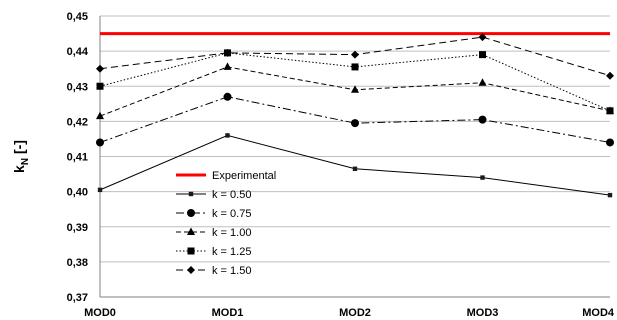 The image size is (617, 320). What do you see at coordinates (77, 193) in the screenshot?
I see `y-tick-label: 0,40` at bounding box center [77, 193].